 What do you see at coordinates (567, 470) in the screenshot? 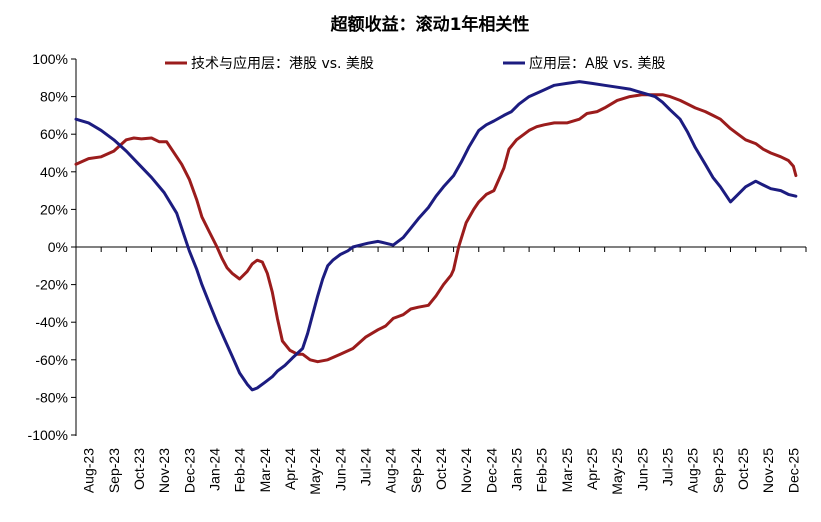
I see `x-tick-label: Mar-25` at bounding box center [567, 470].